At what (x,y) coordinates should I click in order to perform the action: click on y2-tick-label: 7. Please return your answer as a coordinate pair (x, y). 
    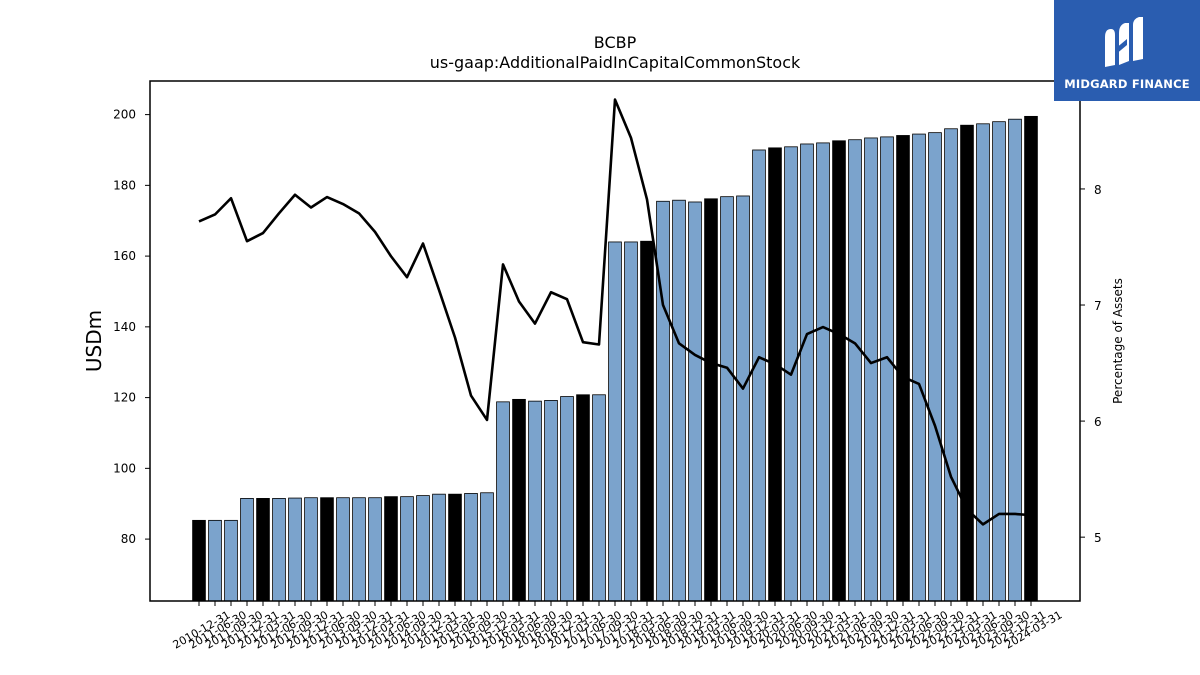
    Looking at the image, I should click on (1098, 306).